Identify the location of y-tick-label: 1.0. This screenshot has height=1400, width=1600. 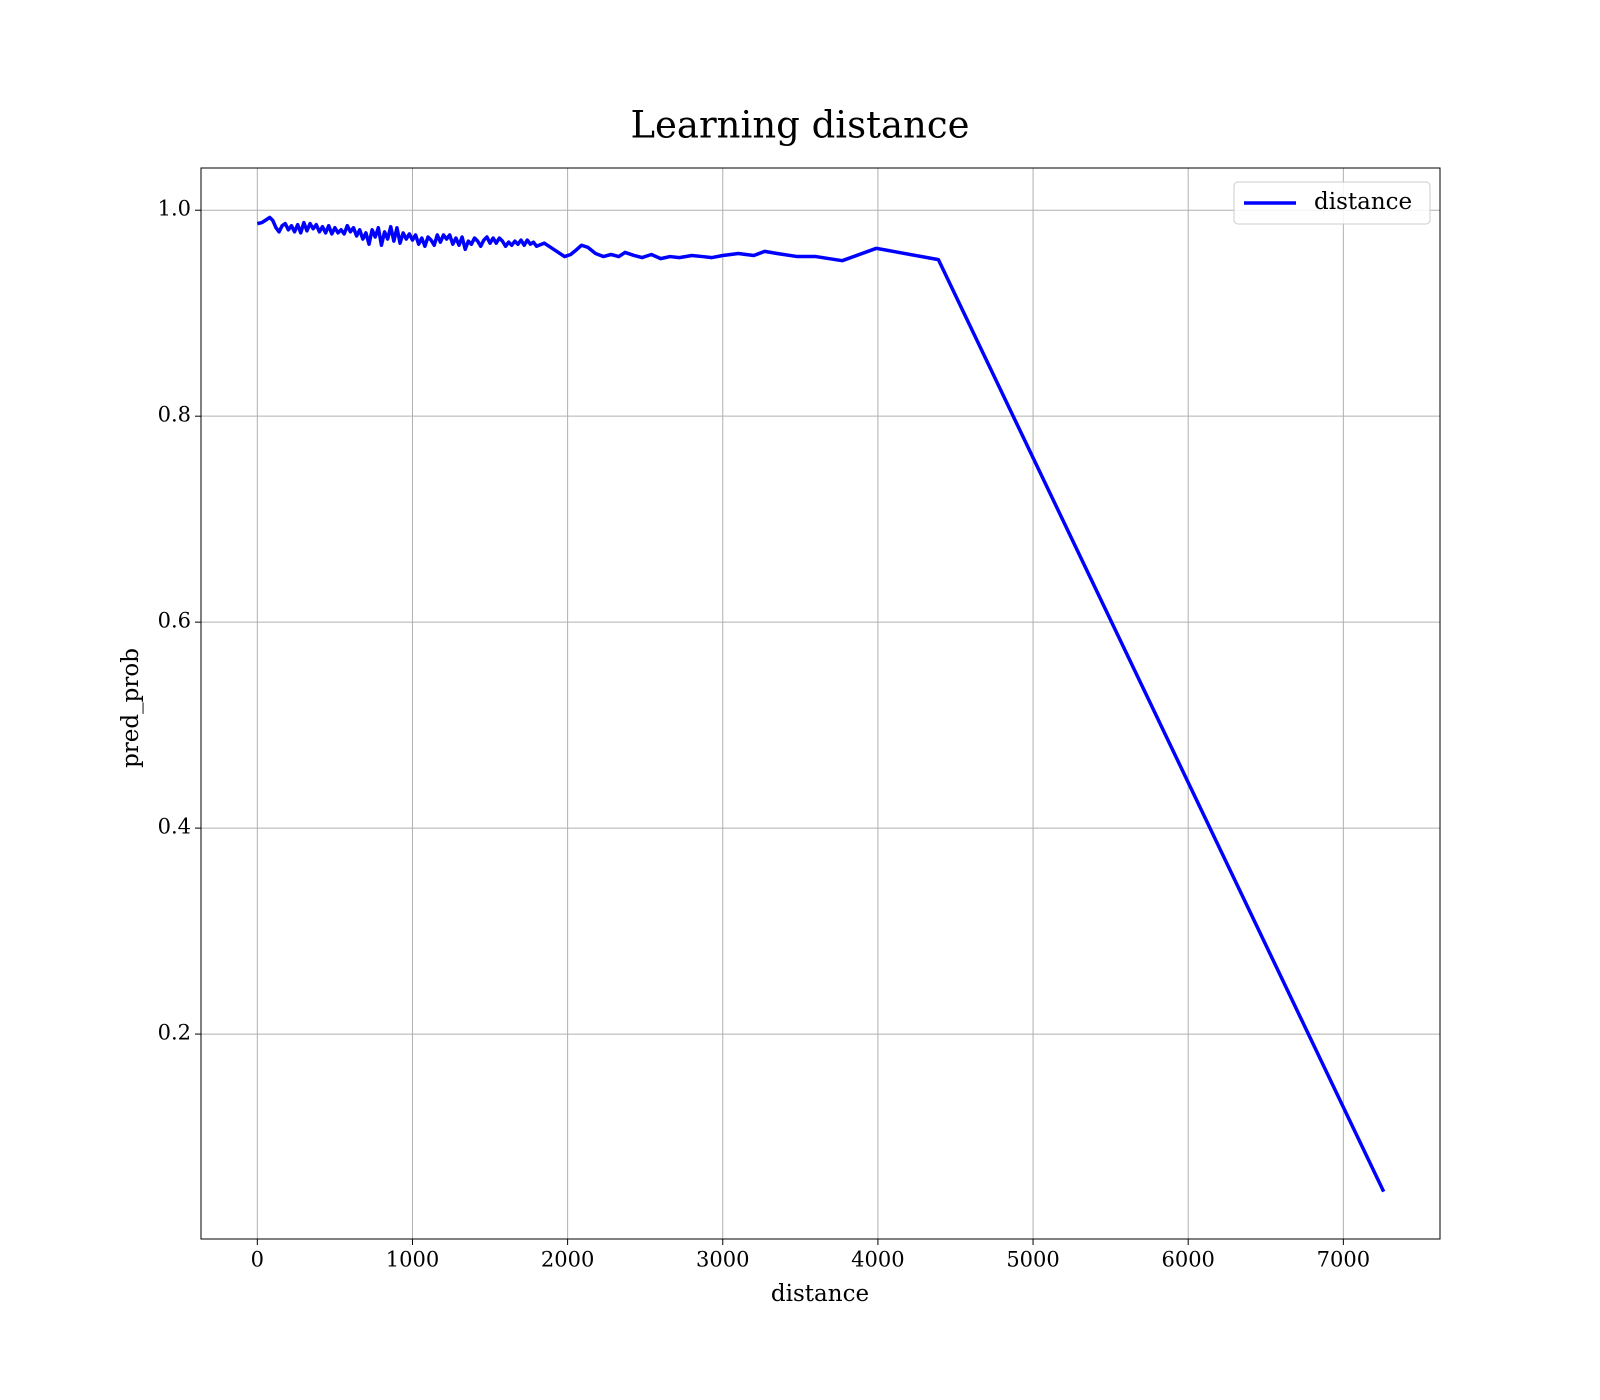
(174, 209).